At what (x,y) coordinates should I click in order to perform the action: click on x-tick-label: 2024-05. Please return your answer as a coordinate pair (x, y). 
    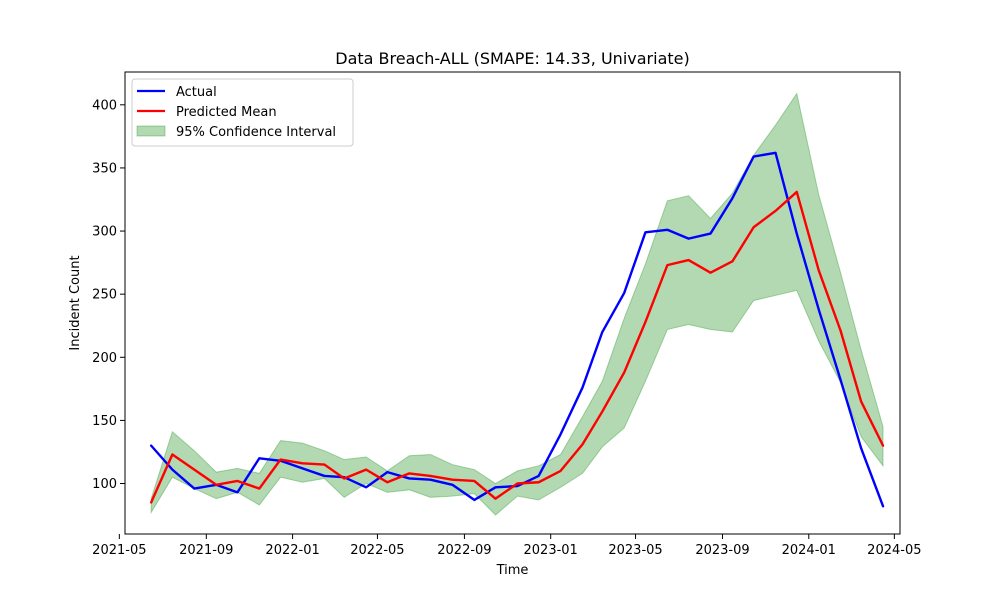
    Looking at the image, I should click on (894, 550).